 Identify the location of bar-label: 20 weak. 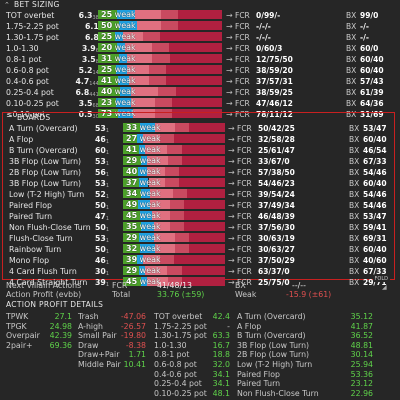
(118, 48).